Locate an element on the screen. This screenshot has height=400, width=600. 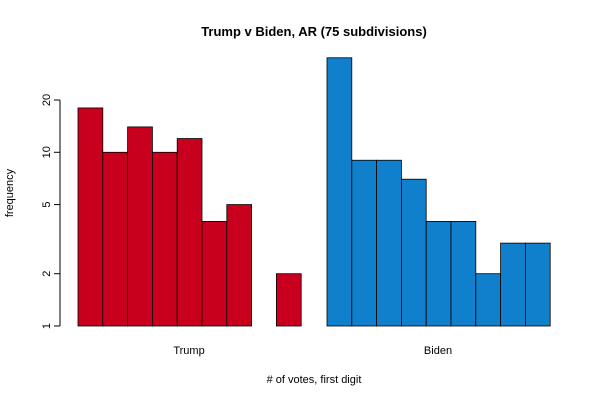
y-tick-label: 5 is located at coordinates (47, 205).